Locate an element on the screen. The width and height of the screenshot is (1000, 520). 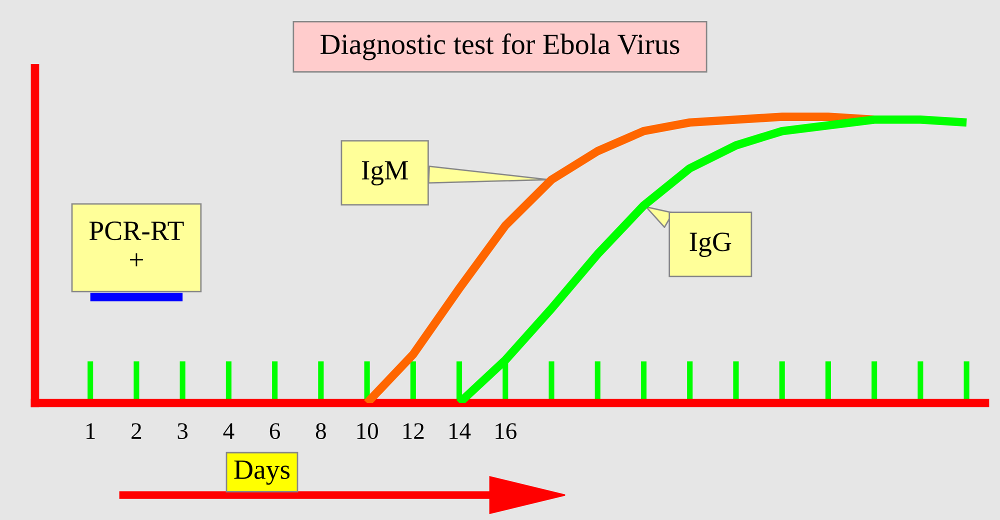
x-tick-label: 3 is located at coordinates (183, 431).